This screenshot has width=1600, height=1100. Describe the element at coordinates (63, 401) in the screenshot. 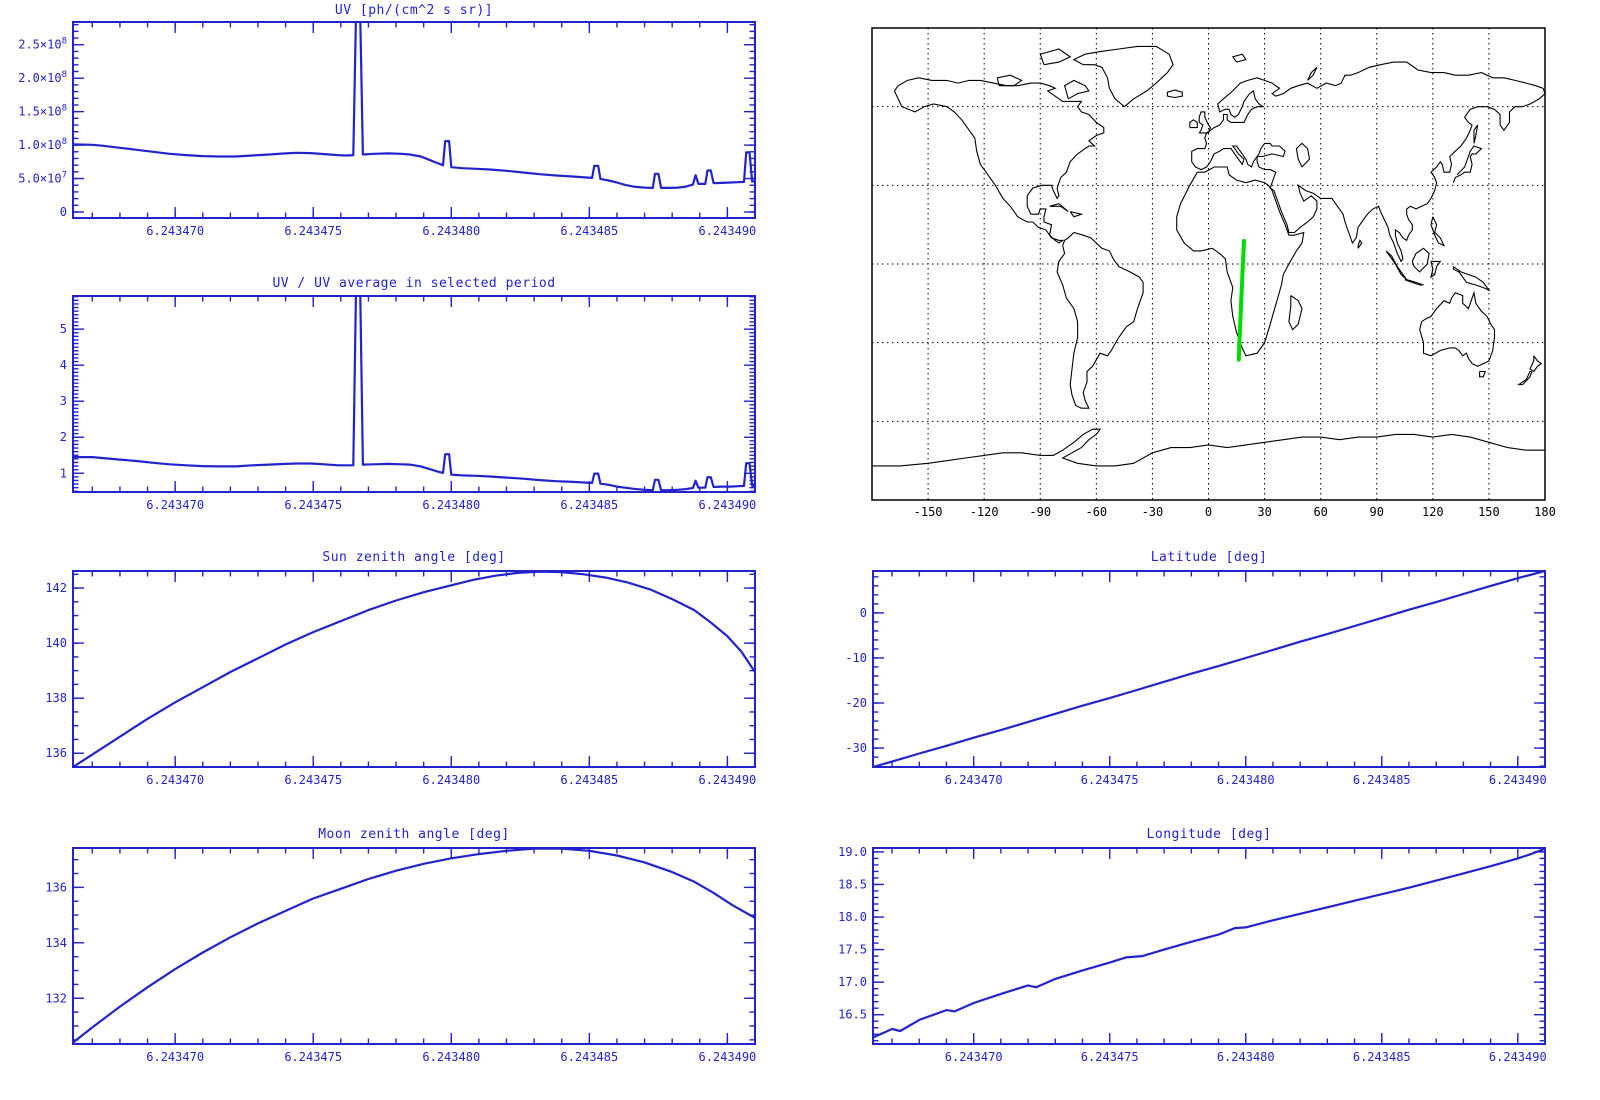

I see `y-tick-label: 3` at that location.